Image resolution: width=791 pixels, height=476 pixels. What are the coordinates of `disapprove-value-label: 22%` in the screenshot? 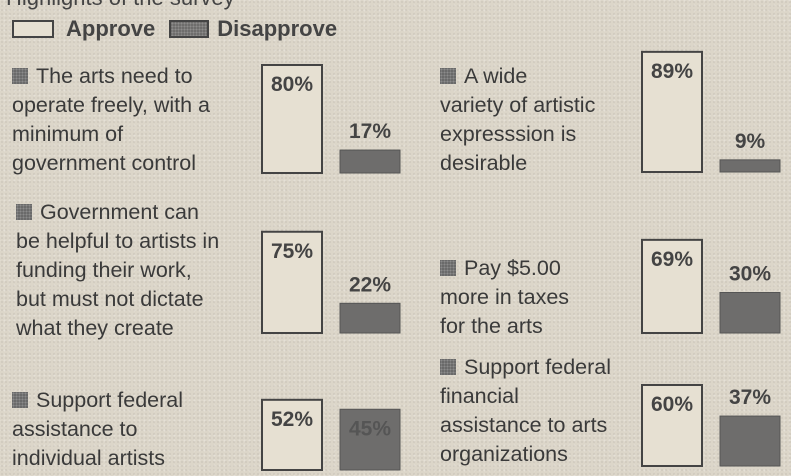 It's located at (370, 284).